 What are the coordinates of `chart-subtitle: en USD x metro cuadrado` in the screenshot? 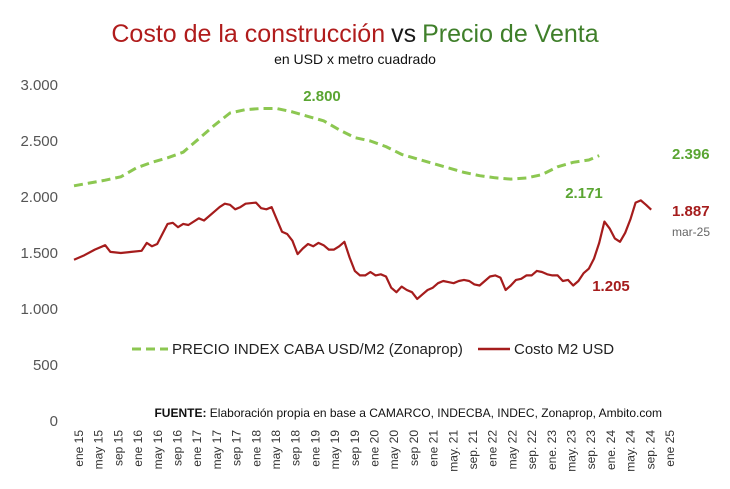 It's located at (355, 59).